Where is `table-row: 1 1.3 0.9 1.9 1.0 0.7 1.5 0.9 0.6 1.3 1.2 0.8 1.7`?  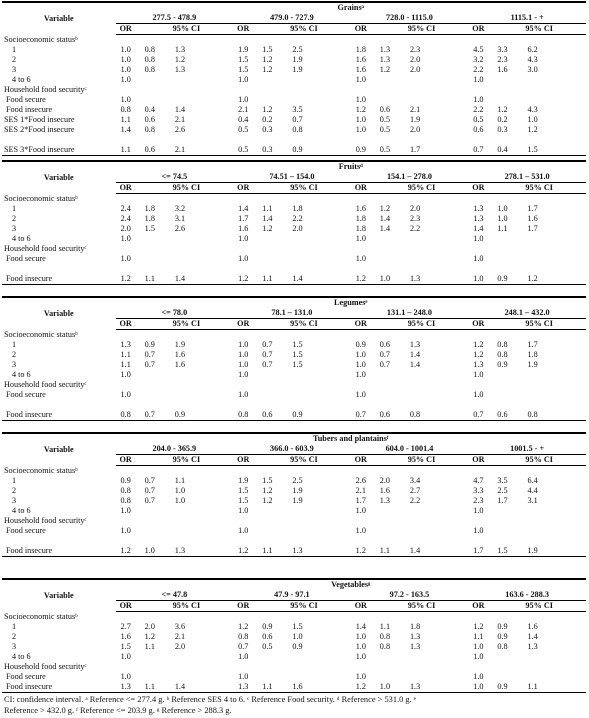
table-row: 1 1.3 0.9 1.9 1.0 0.7 1.5 0.9 0.6 1.3 1.2 0.8 1.7 is located at coordinates (294, 345).